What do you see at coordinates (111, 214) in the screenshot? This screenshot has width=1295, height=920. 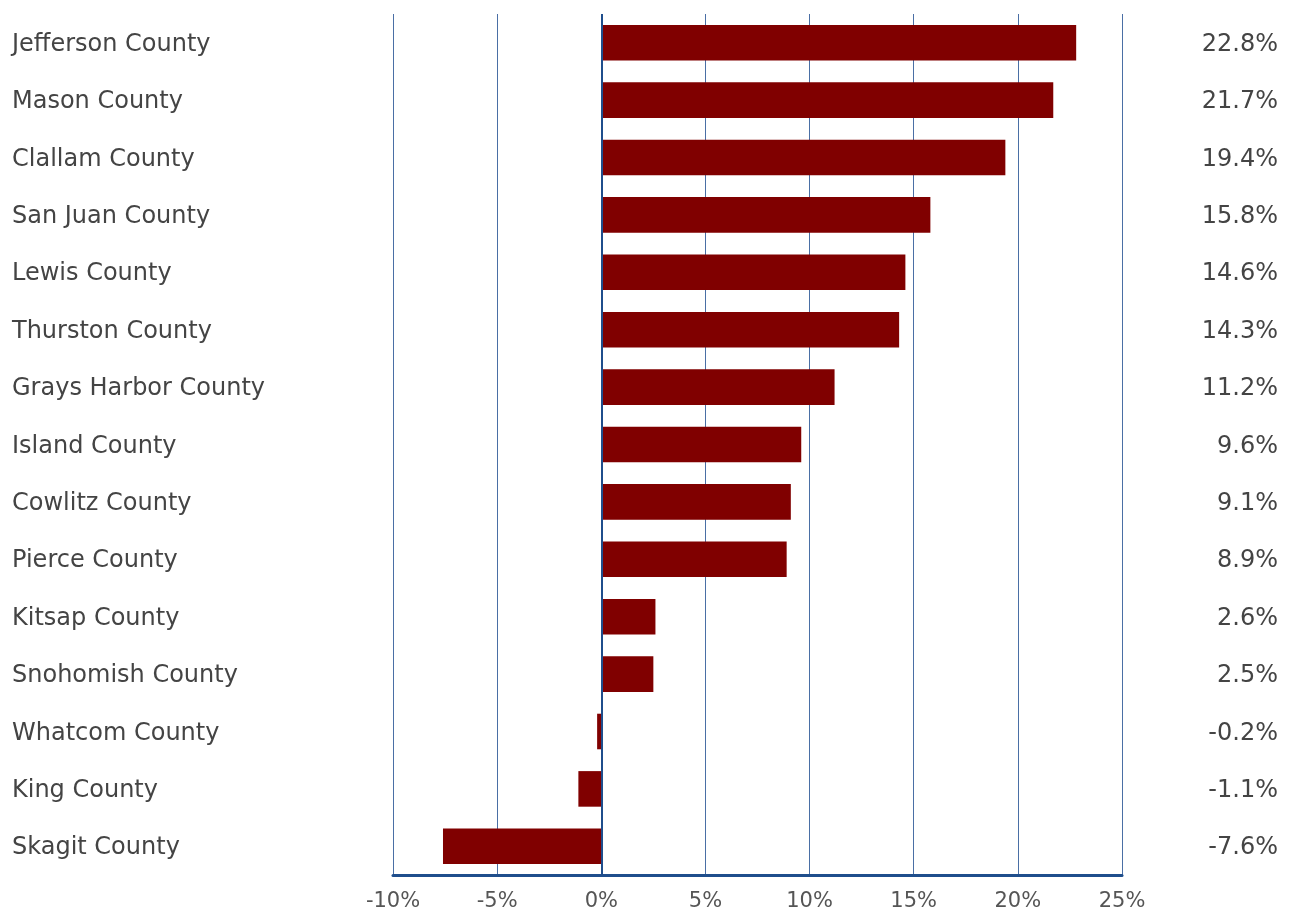 I see `y-tick-label: San Juan County` at bounding box center [111, 214].